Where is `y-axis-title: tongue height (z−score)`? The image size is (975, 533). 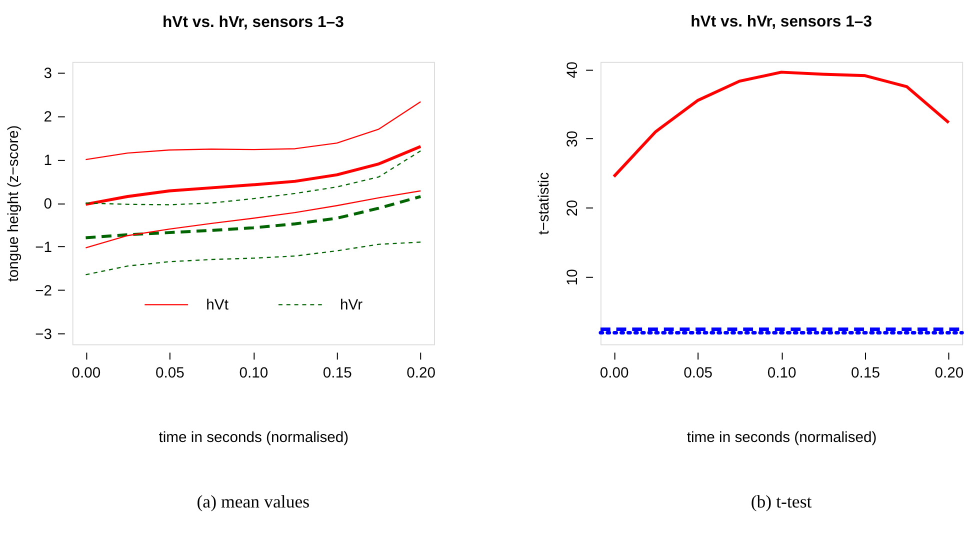 y-axis-title: tongue height (z−score) is located at coordinates (14, 203).